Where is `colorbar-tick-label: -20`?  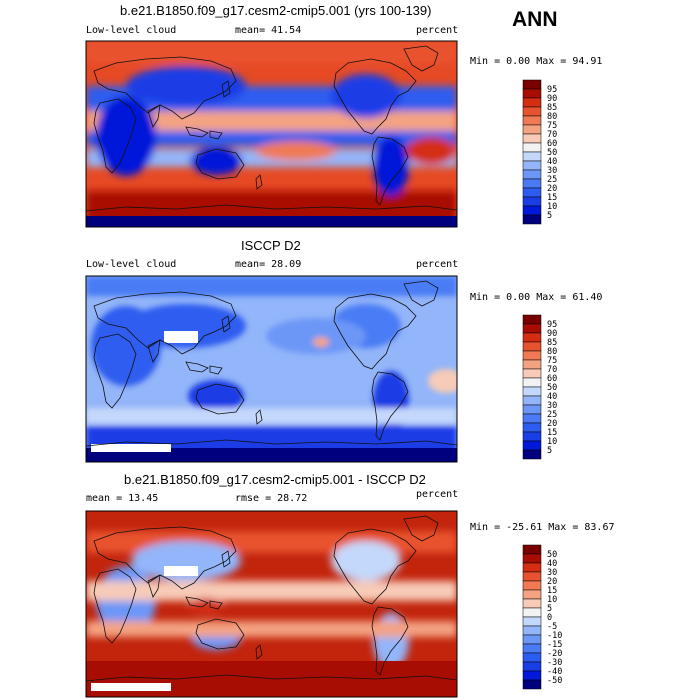 colorbar-tick-label: -20 is located at coordinates (554, 654).